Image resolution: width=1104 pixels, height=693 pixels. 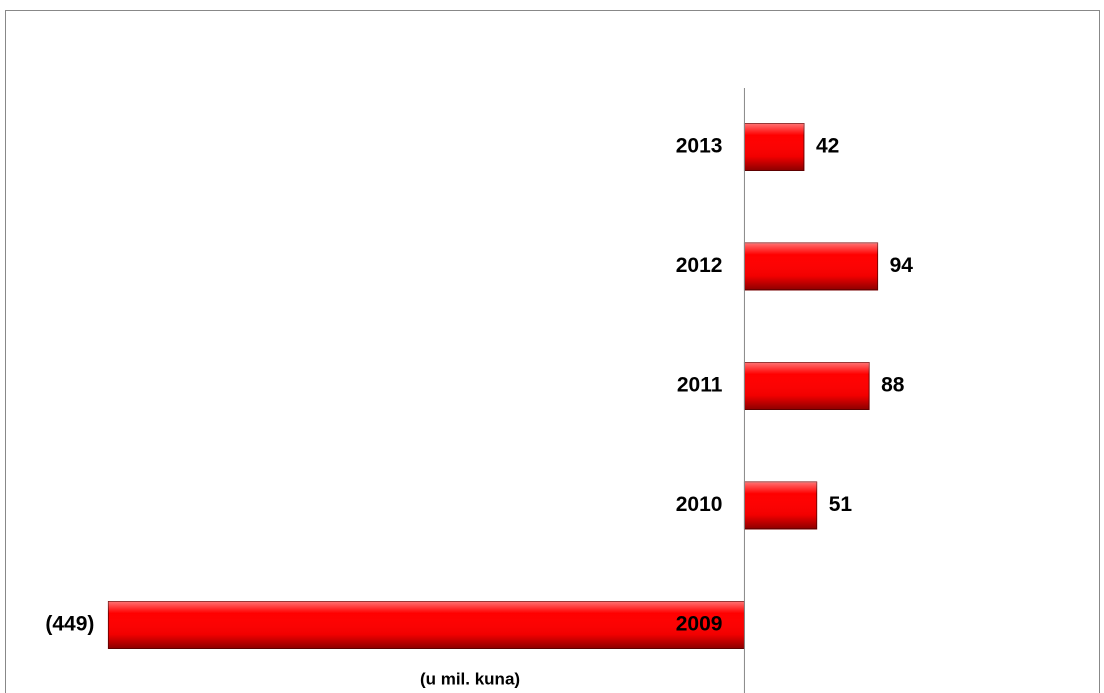 What do you see at coordinates (841, 504) in the screenshot?
I see `value-label: 51` at bounding box center [841, 504].